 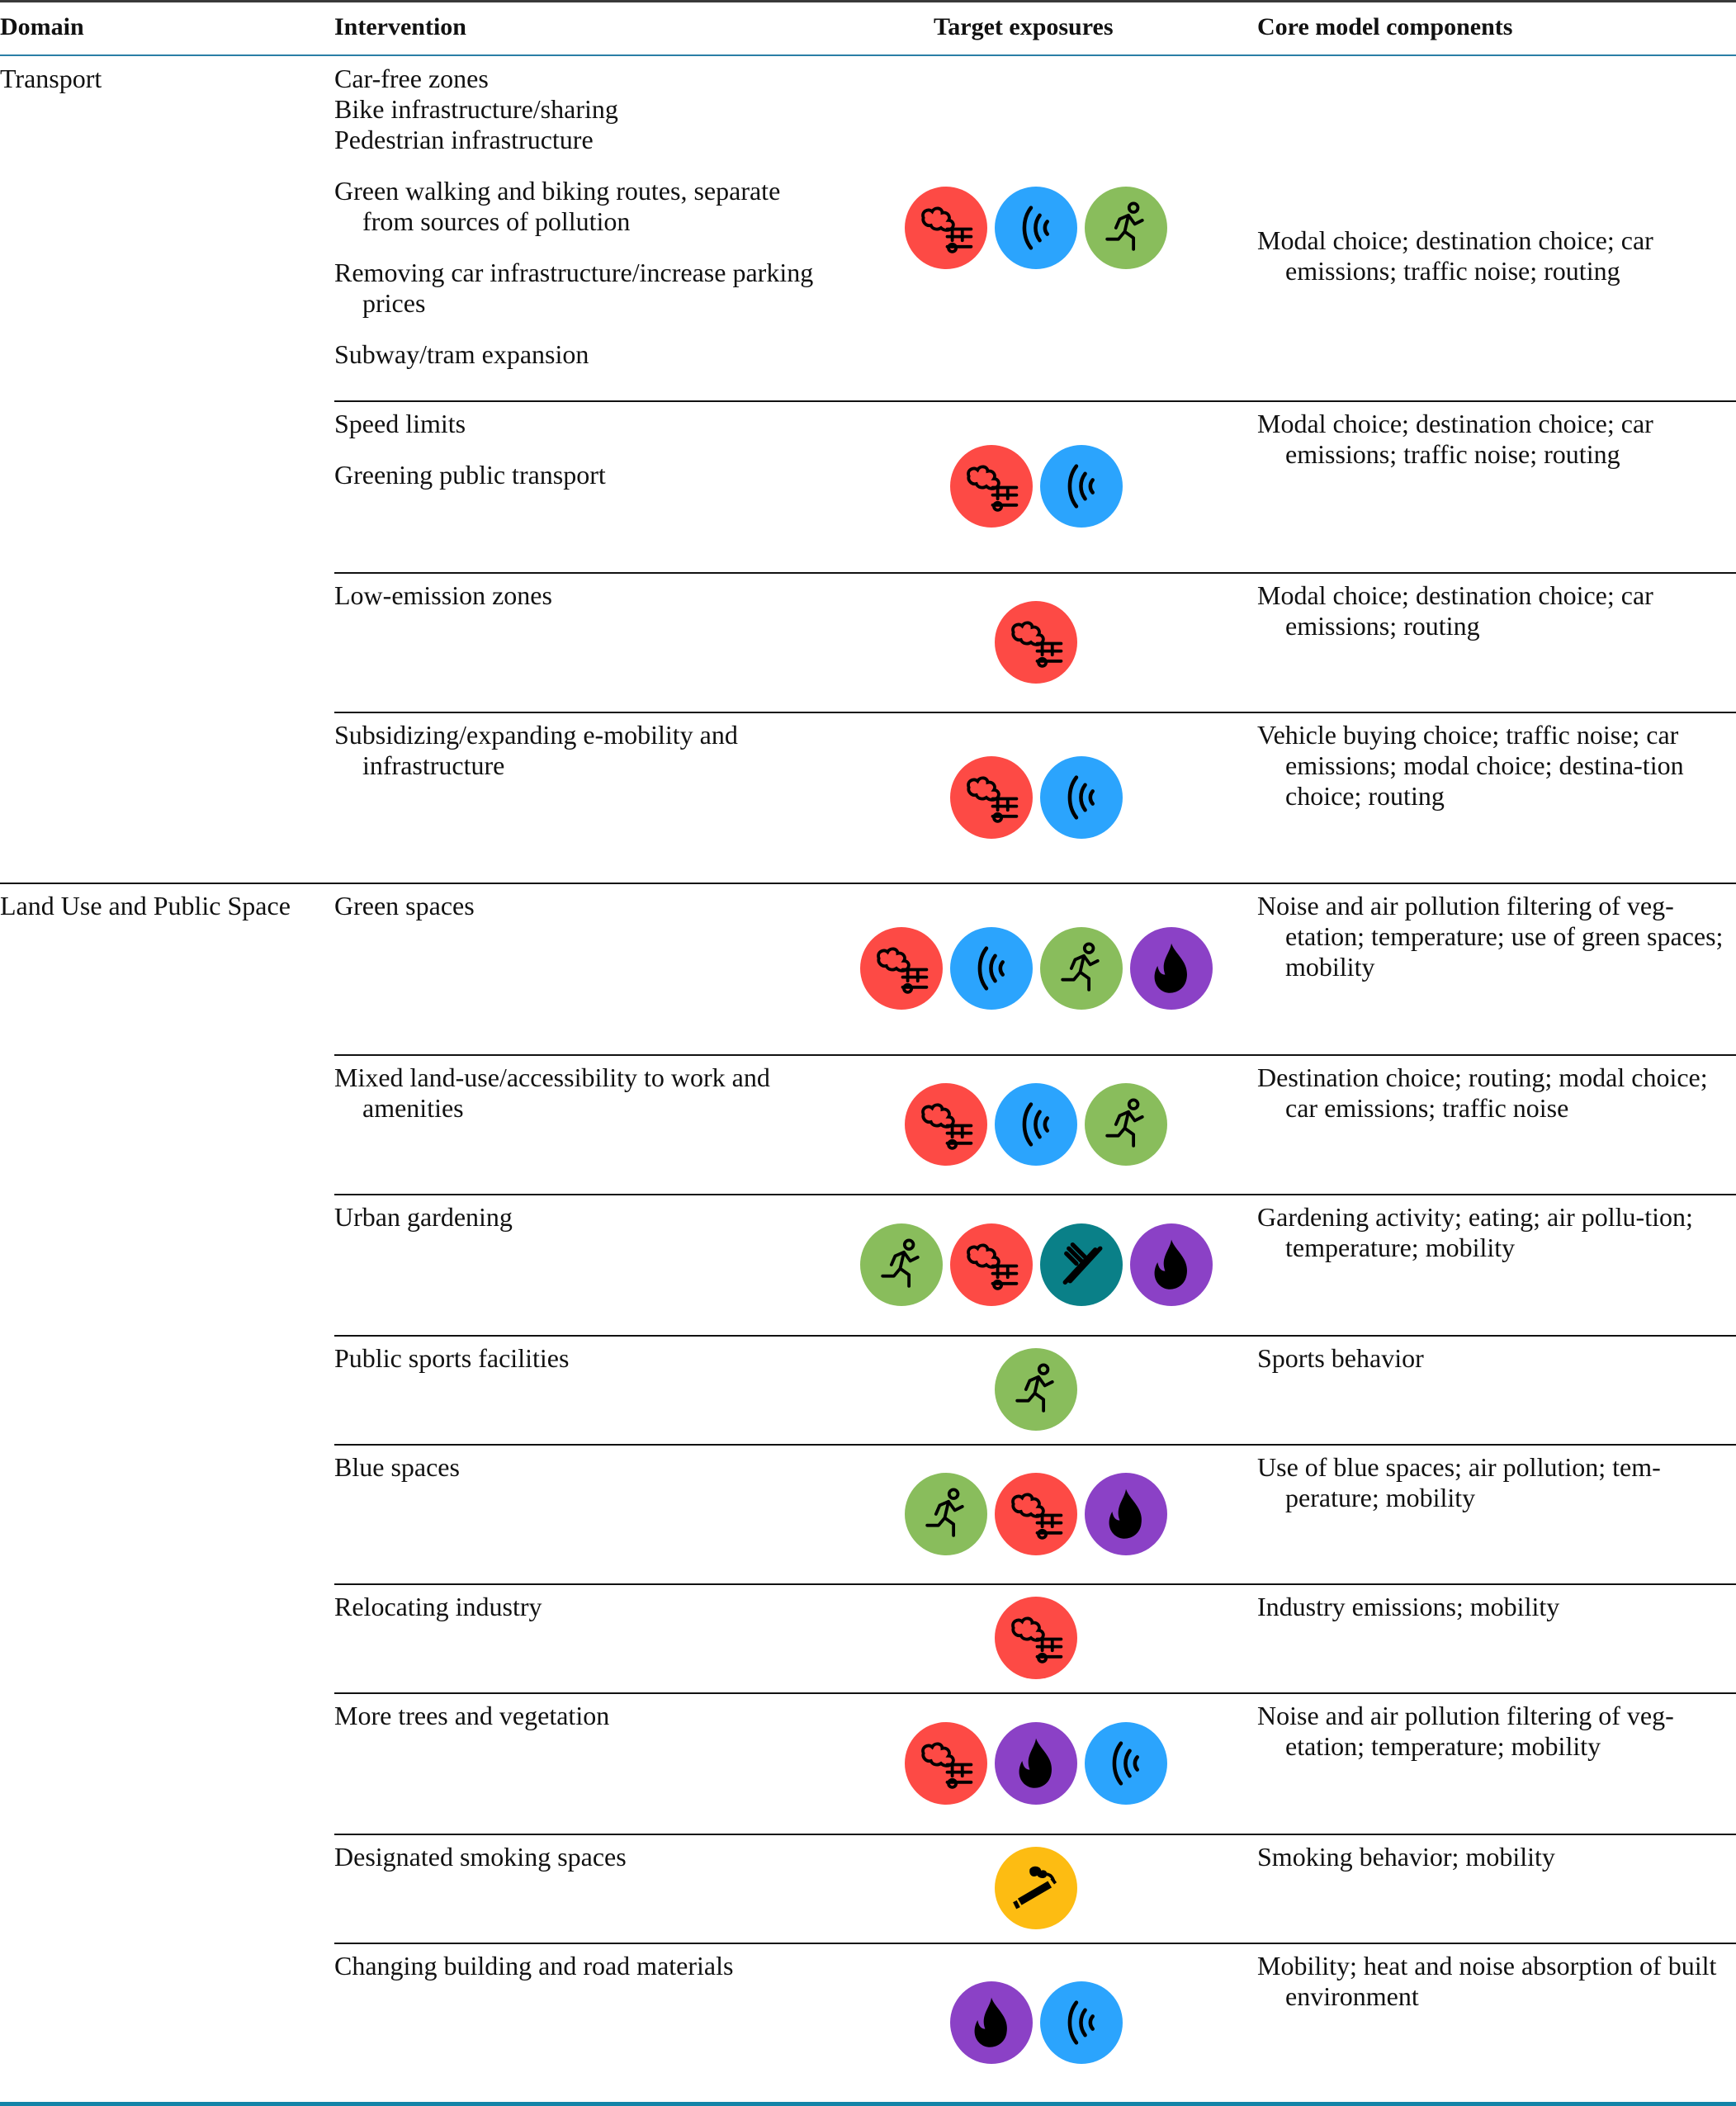 What do you see at coordinates (464, 139) in the screenshot?
I see `intervention-item: Pedestrian infrastructure` at bounding box center [464, 139].